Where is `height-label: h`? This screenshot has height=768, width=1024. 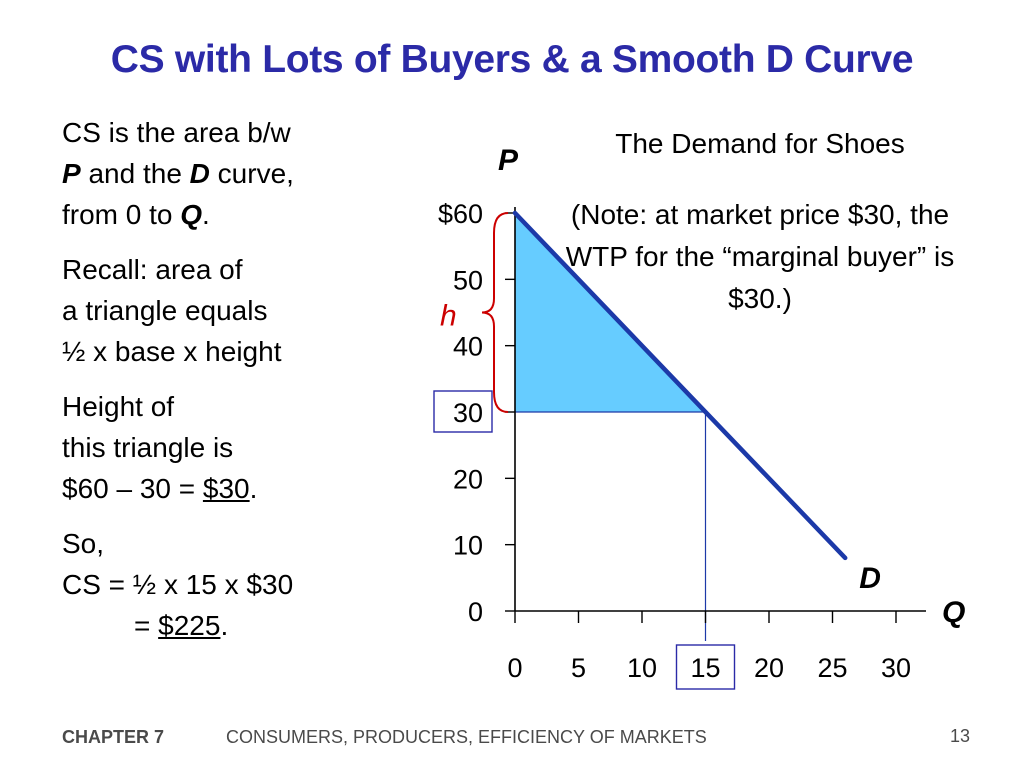 height-label: h is located at coordinates (448, 316).